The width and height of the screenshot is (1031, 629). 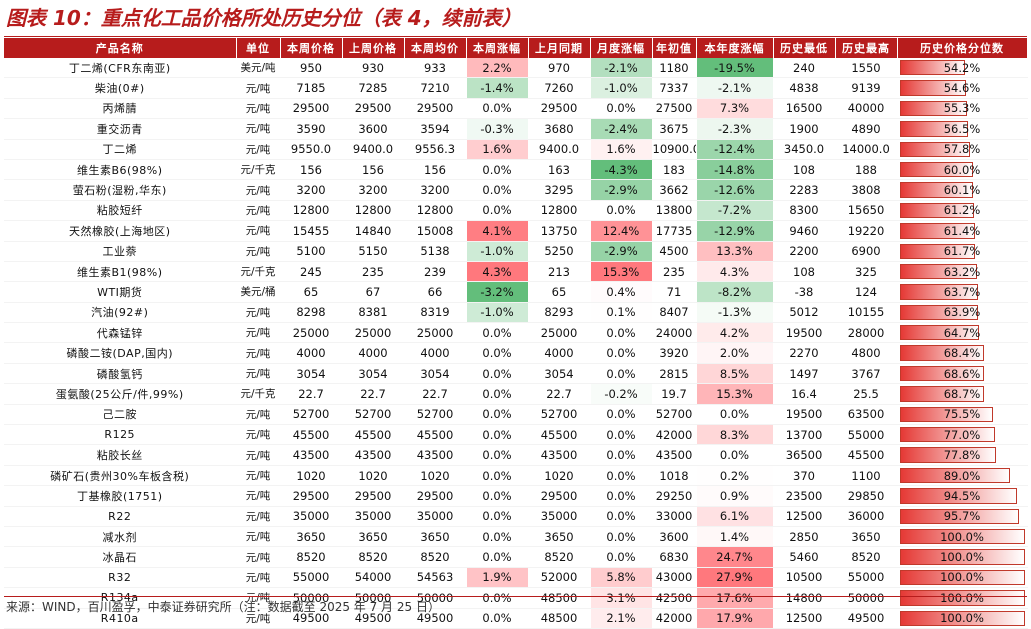 What do you see at coordinates (559, 272) in the screenshot?
I see `value-cell: 213` at bounding box center [559, 272].